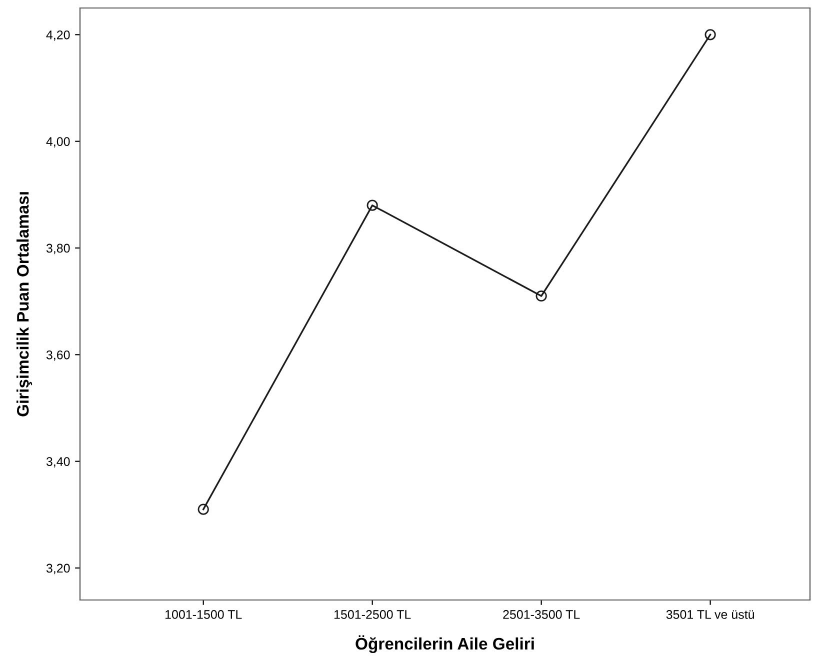 Image resolution: width=821 pixels, height=666 pixels. What do you see at coordinates (58, 142) in the screenshot?
I see `y-tick-label: 4,00` at bounding box center [58, 142].